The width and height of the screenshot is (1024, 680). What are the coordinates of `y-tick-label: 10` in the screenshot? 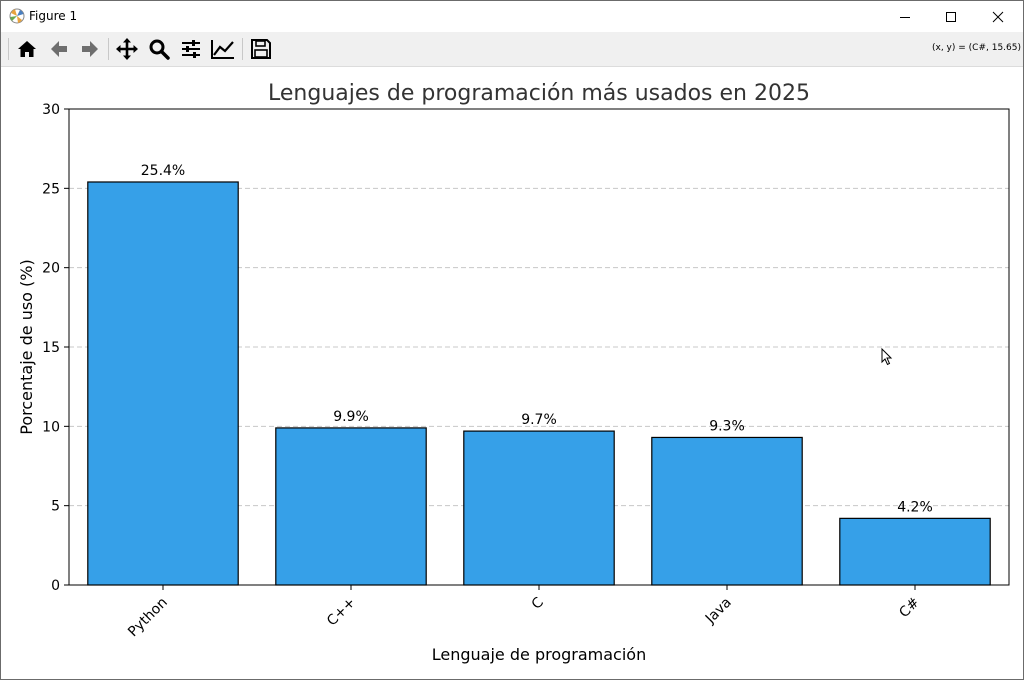 It's located at (51, 427).